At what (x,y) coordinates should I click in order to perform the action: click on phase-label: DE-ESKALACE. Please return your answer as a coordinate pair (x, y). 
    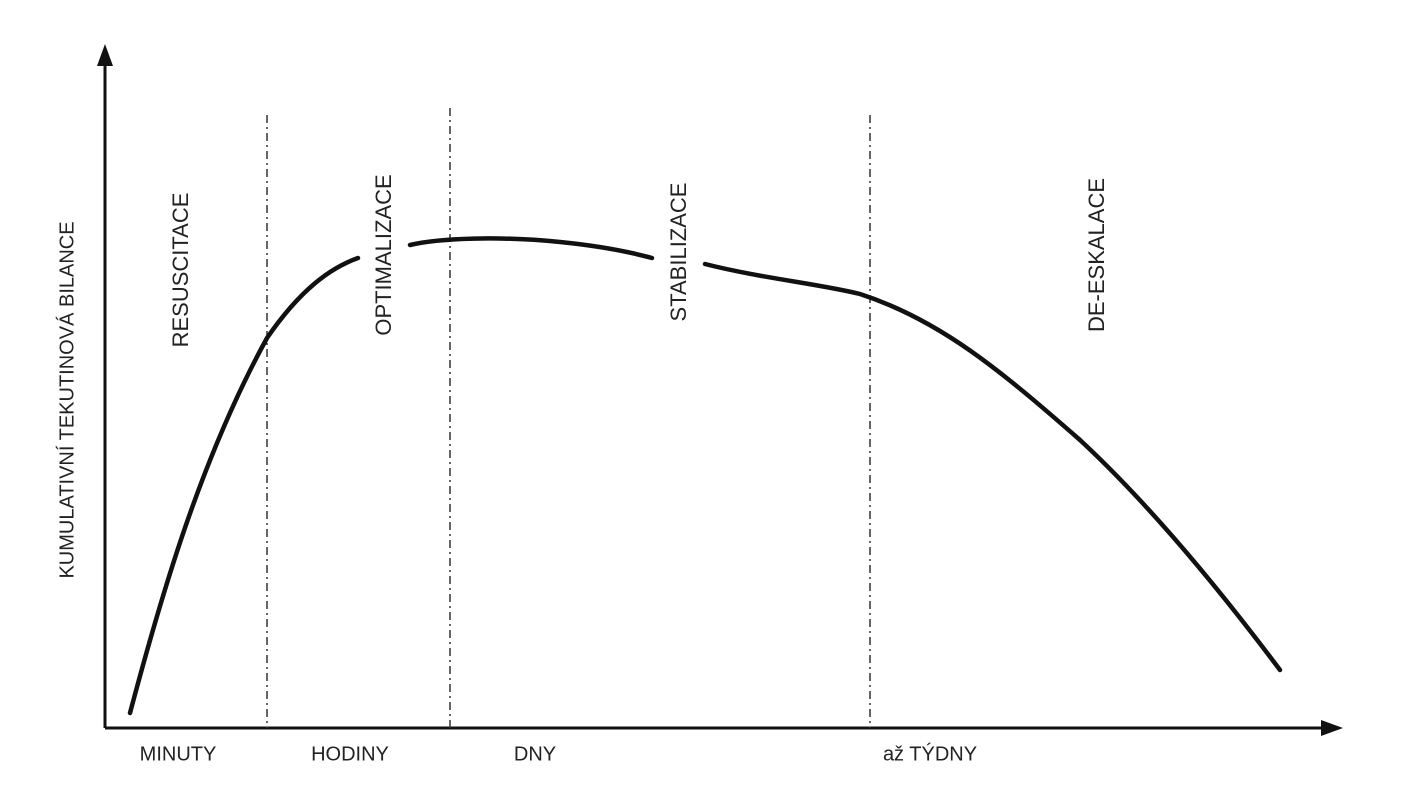
    Looking at the image, I should click on (1096, 255).